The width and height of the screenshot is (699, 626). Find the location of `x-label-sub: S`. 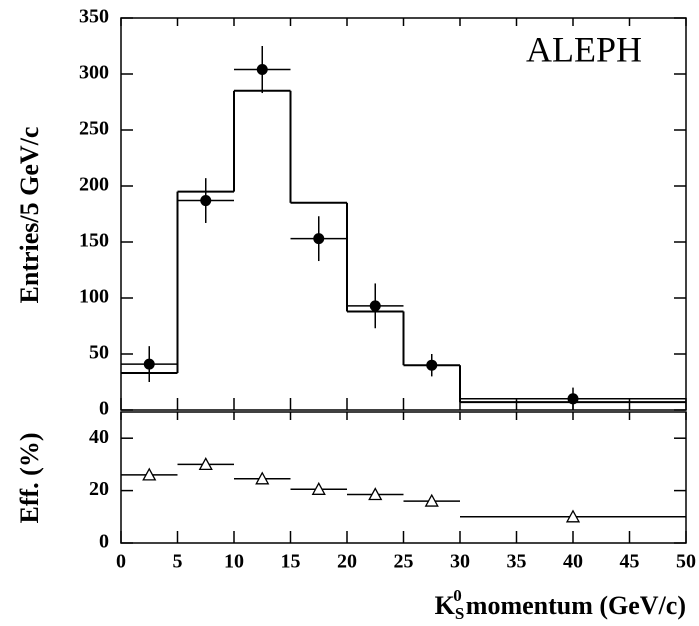

x-label-sub: S is located at coordinates (459, 613).